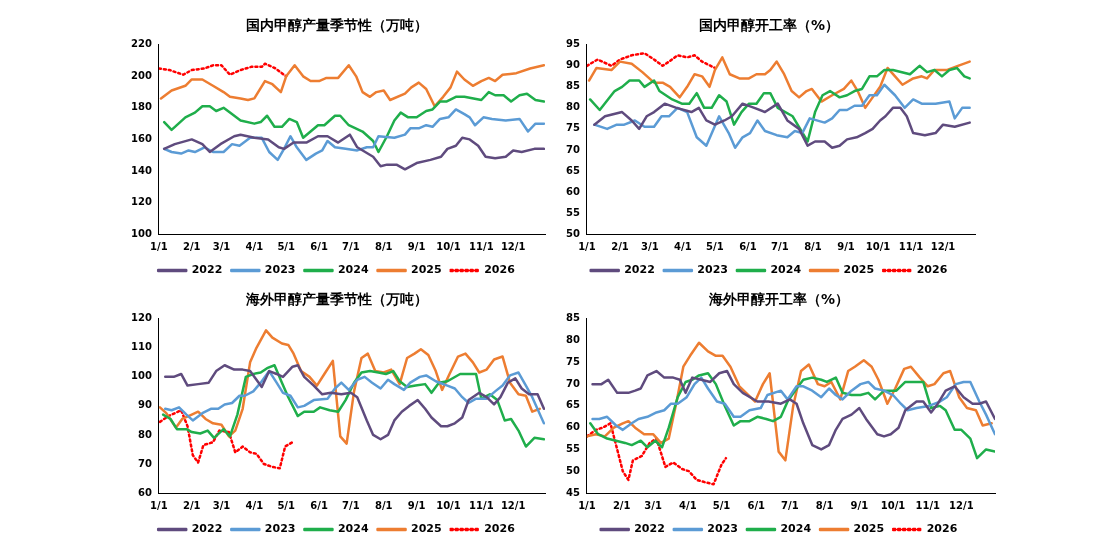 The width and height of the screenshot is (1096, 541). Describe the element at coordinates (572, 492) in the screenshot. I see `y-tick-label: 45` at that location.